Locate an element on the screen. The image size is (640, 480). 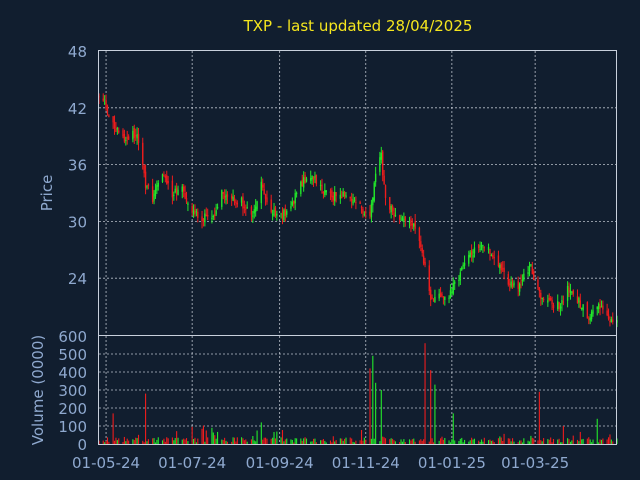
volume-tick-label: 100 is located at coordinates (72, 427).